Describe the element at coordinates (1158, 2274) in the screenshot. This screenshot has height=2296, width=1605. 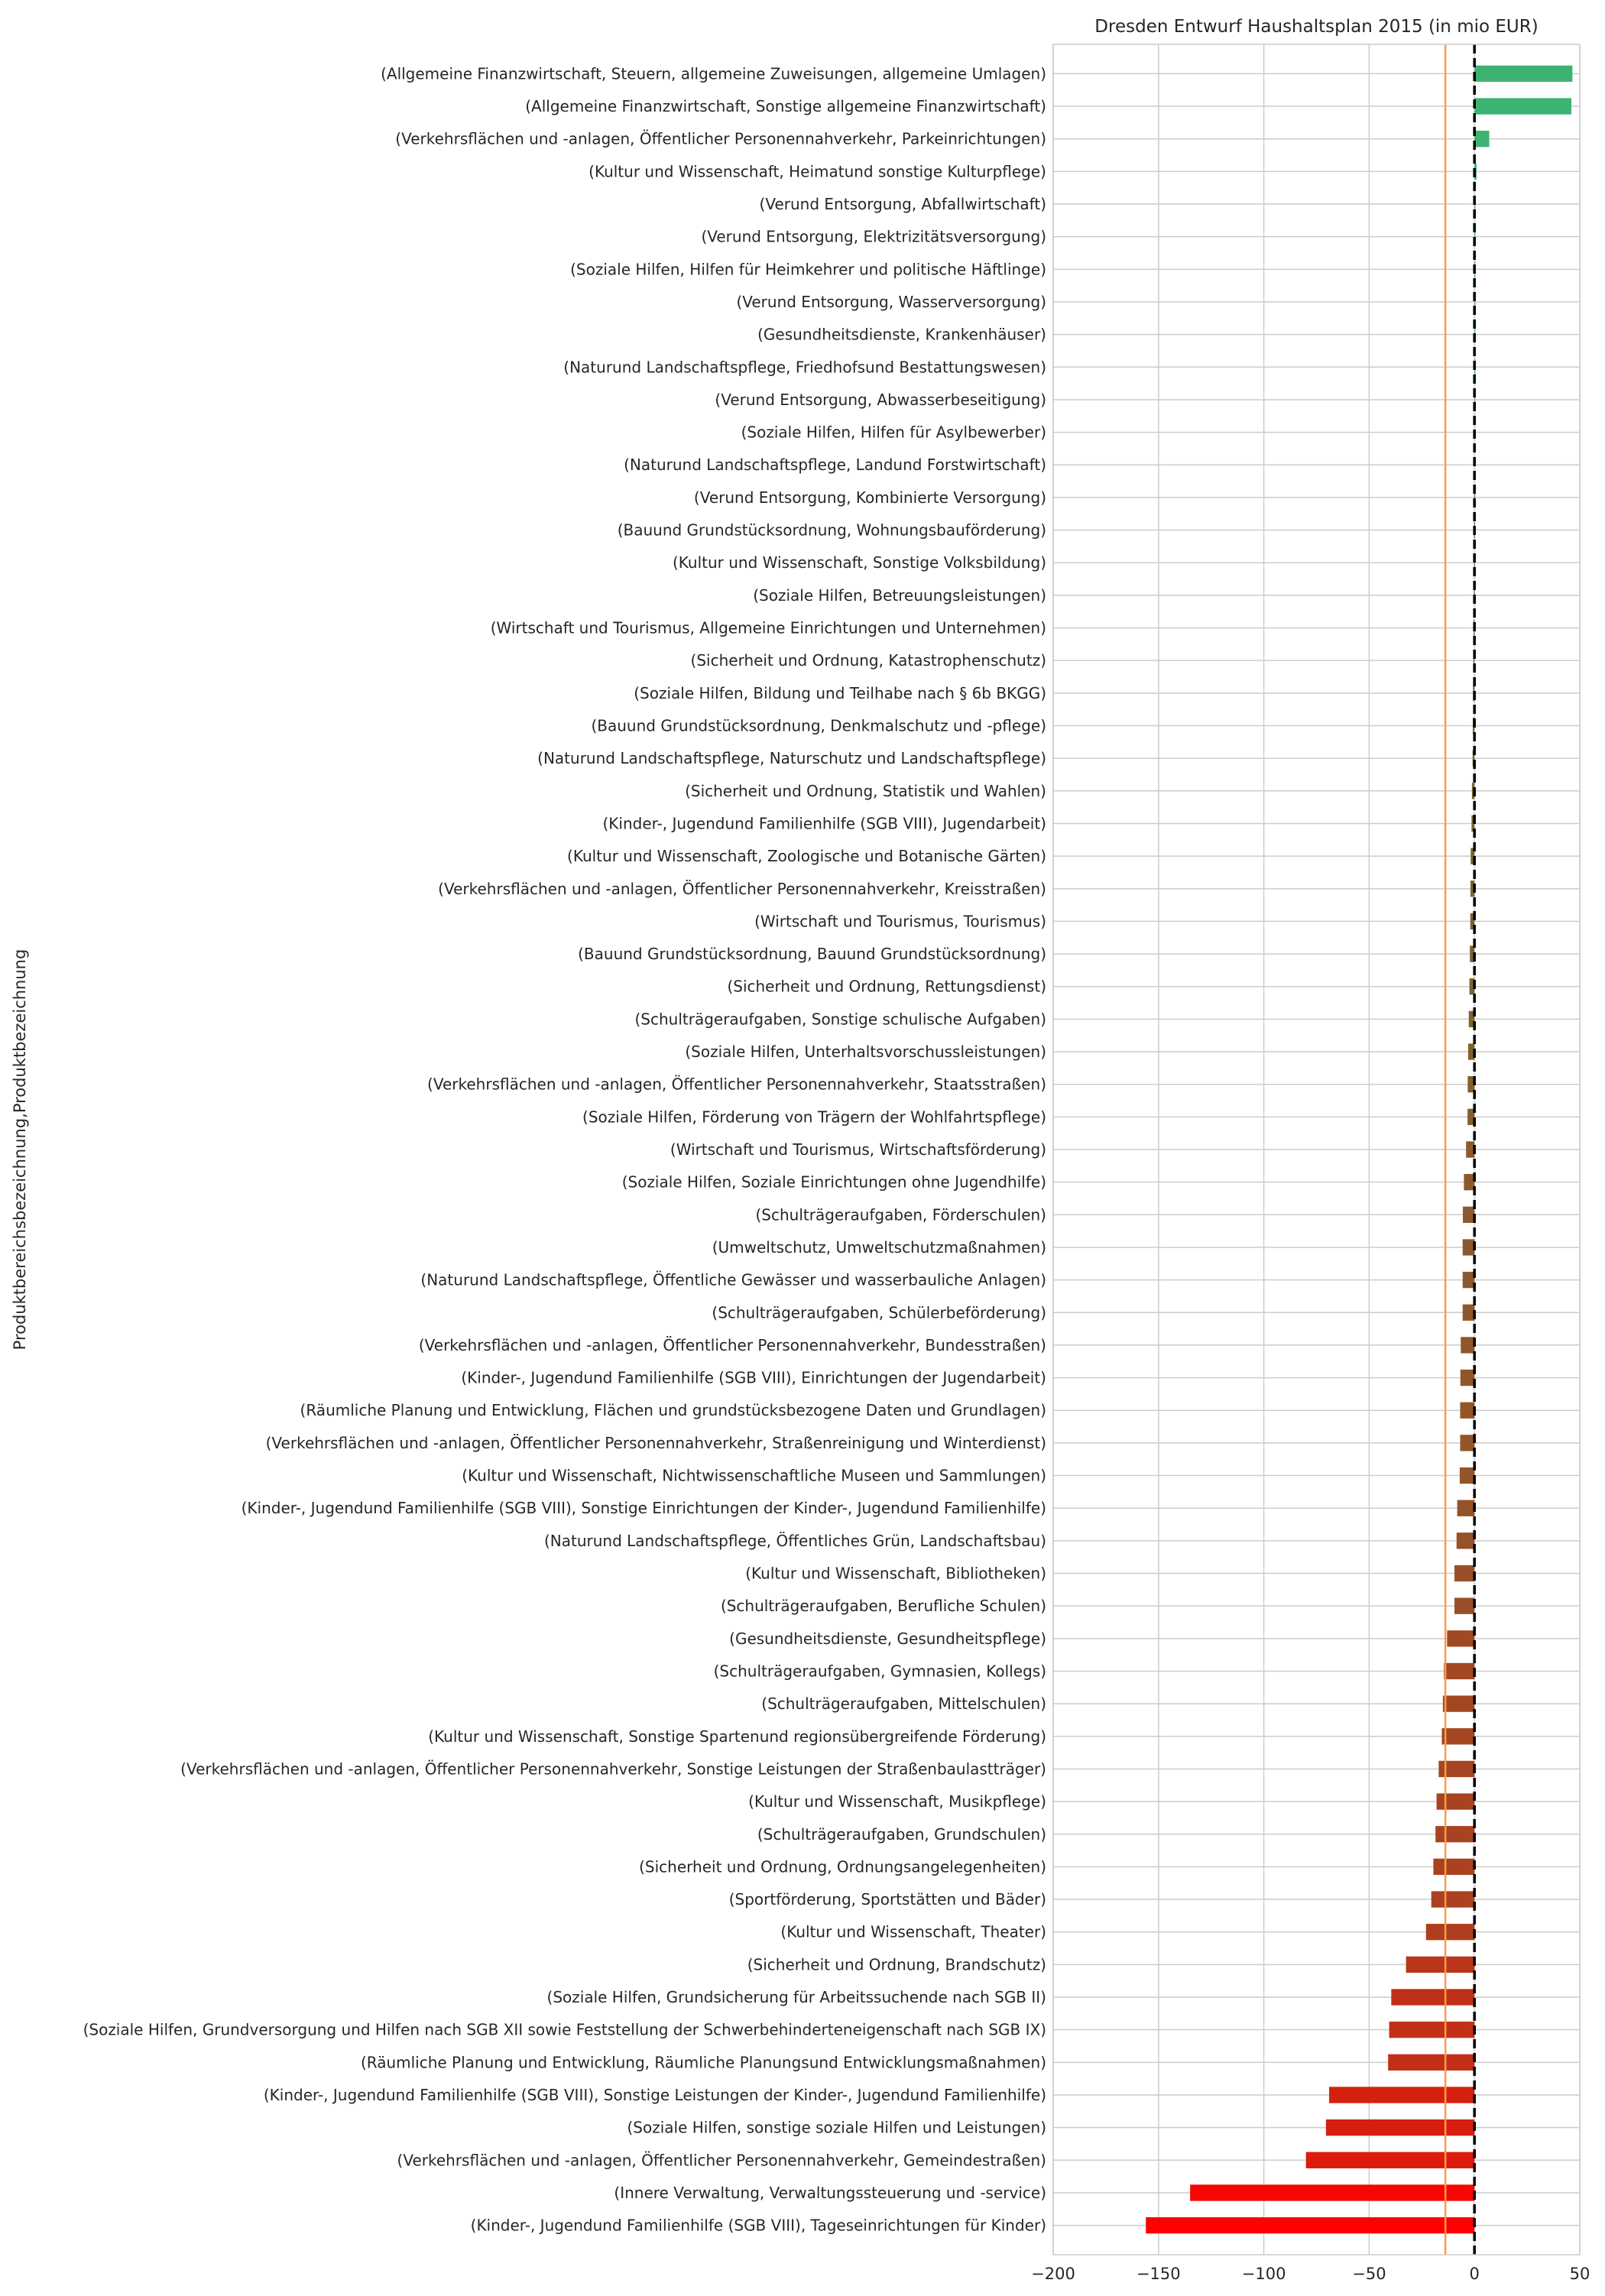
I see `x-tick-label: −150` at that location.